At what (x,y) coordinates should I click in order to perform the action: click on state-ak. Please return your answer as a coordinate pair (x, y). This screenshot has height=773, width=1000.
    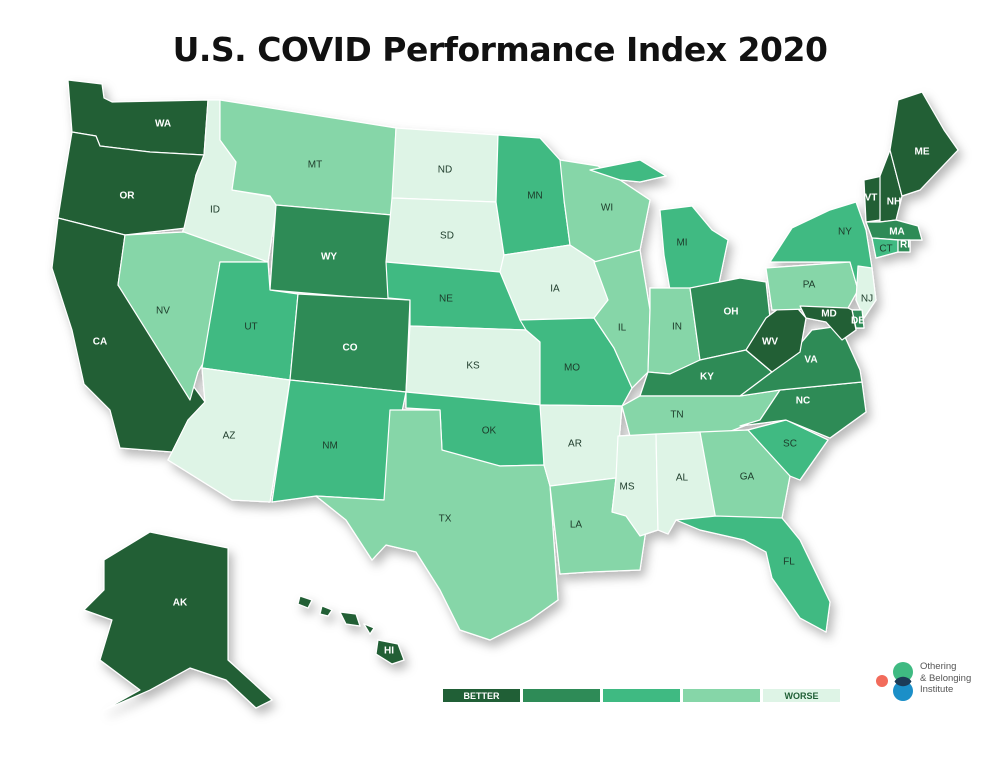
    Looking at the image, I should click on (178, 621).